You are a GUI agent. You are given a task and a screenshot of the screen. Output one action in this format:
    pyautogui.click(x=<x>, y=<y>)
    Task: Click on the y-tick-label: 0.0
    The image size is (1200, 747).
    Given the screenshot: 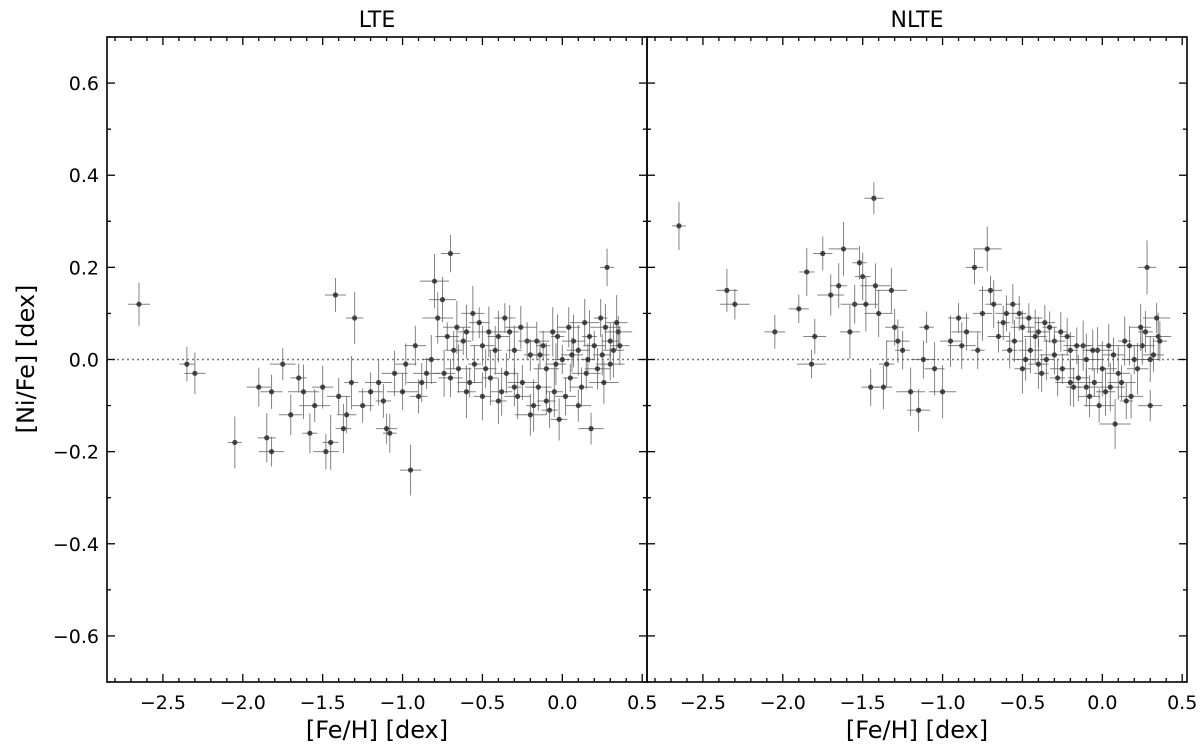 What is the action you would take?
    pyautogui.click(x=84, y=361)
    